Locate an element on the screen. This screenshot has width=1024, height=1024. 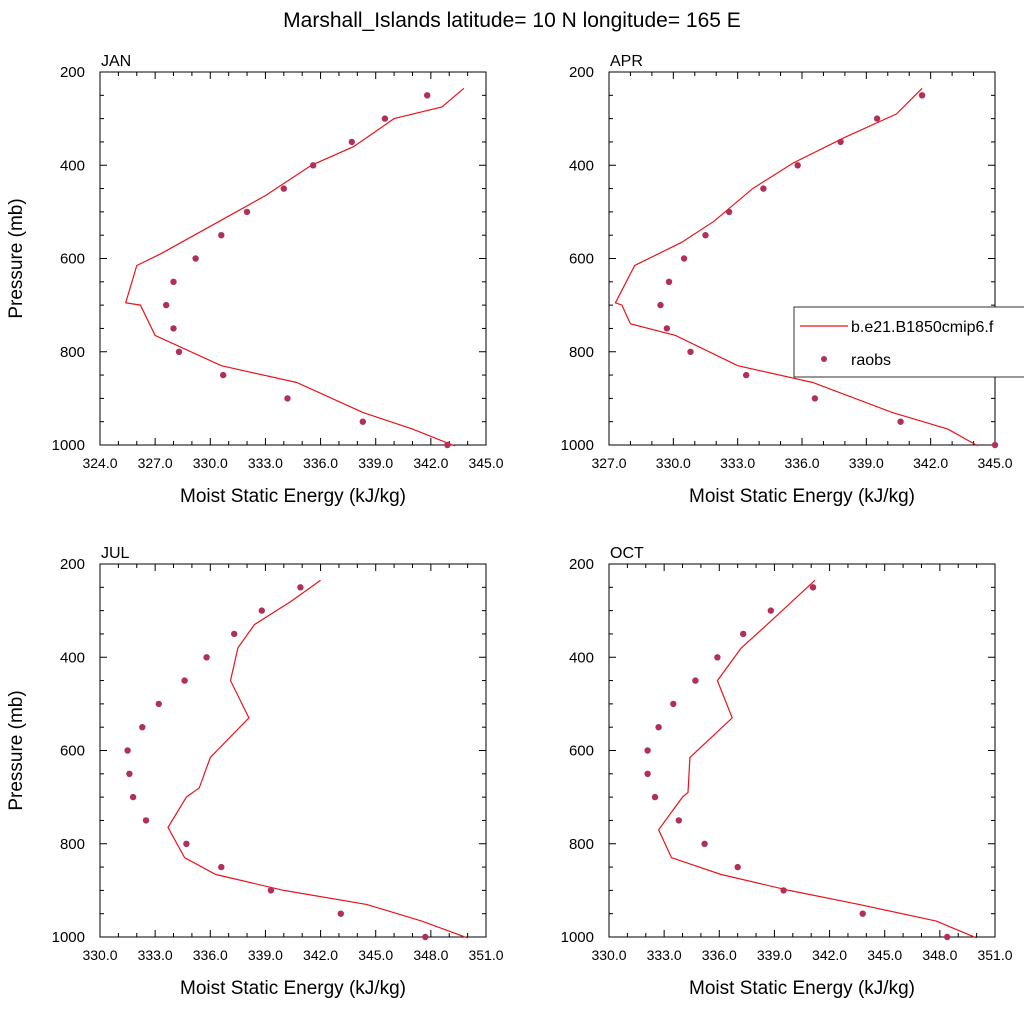
x-tick-label: 330.0 is located at coordinates (673, 463).